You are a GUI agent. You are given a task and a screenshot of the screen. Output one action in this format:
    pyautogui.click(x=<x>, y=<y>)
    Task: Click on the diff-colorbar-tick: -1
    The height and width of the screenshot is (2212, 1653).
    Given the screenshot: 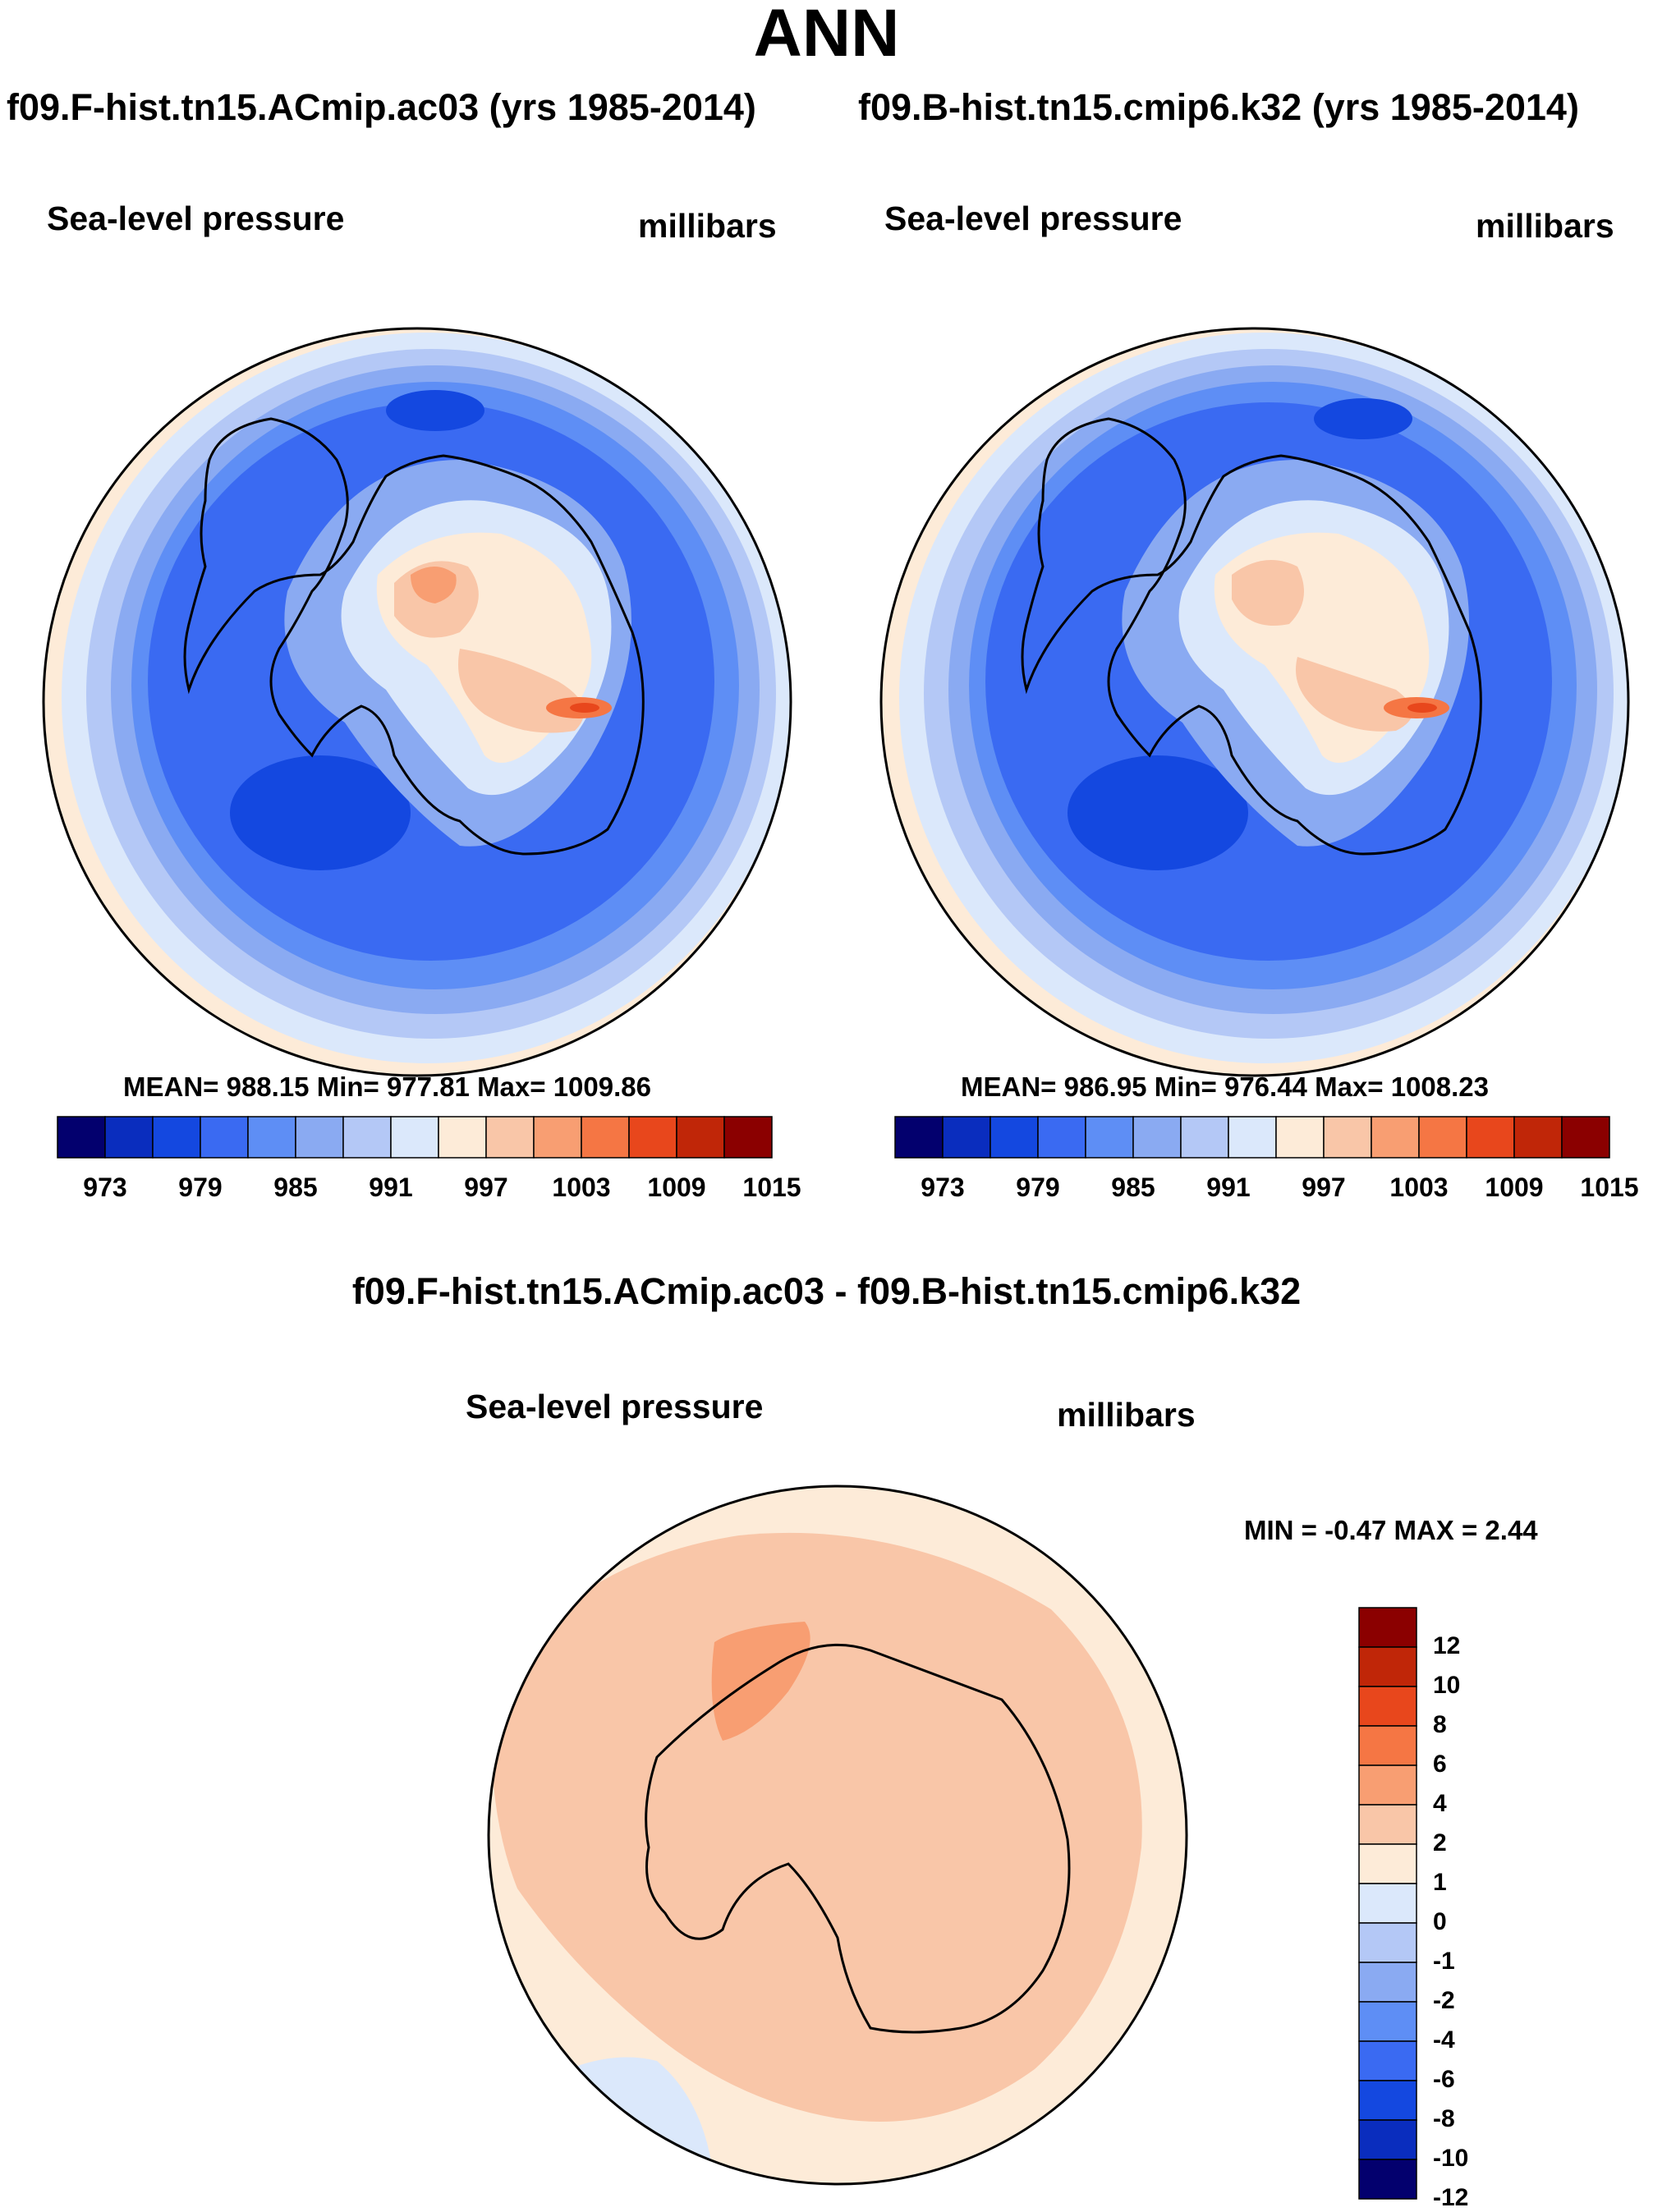 What is the action you would take?
    pyautogui.click(x=1444, y=1962)
    